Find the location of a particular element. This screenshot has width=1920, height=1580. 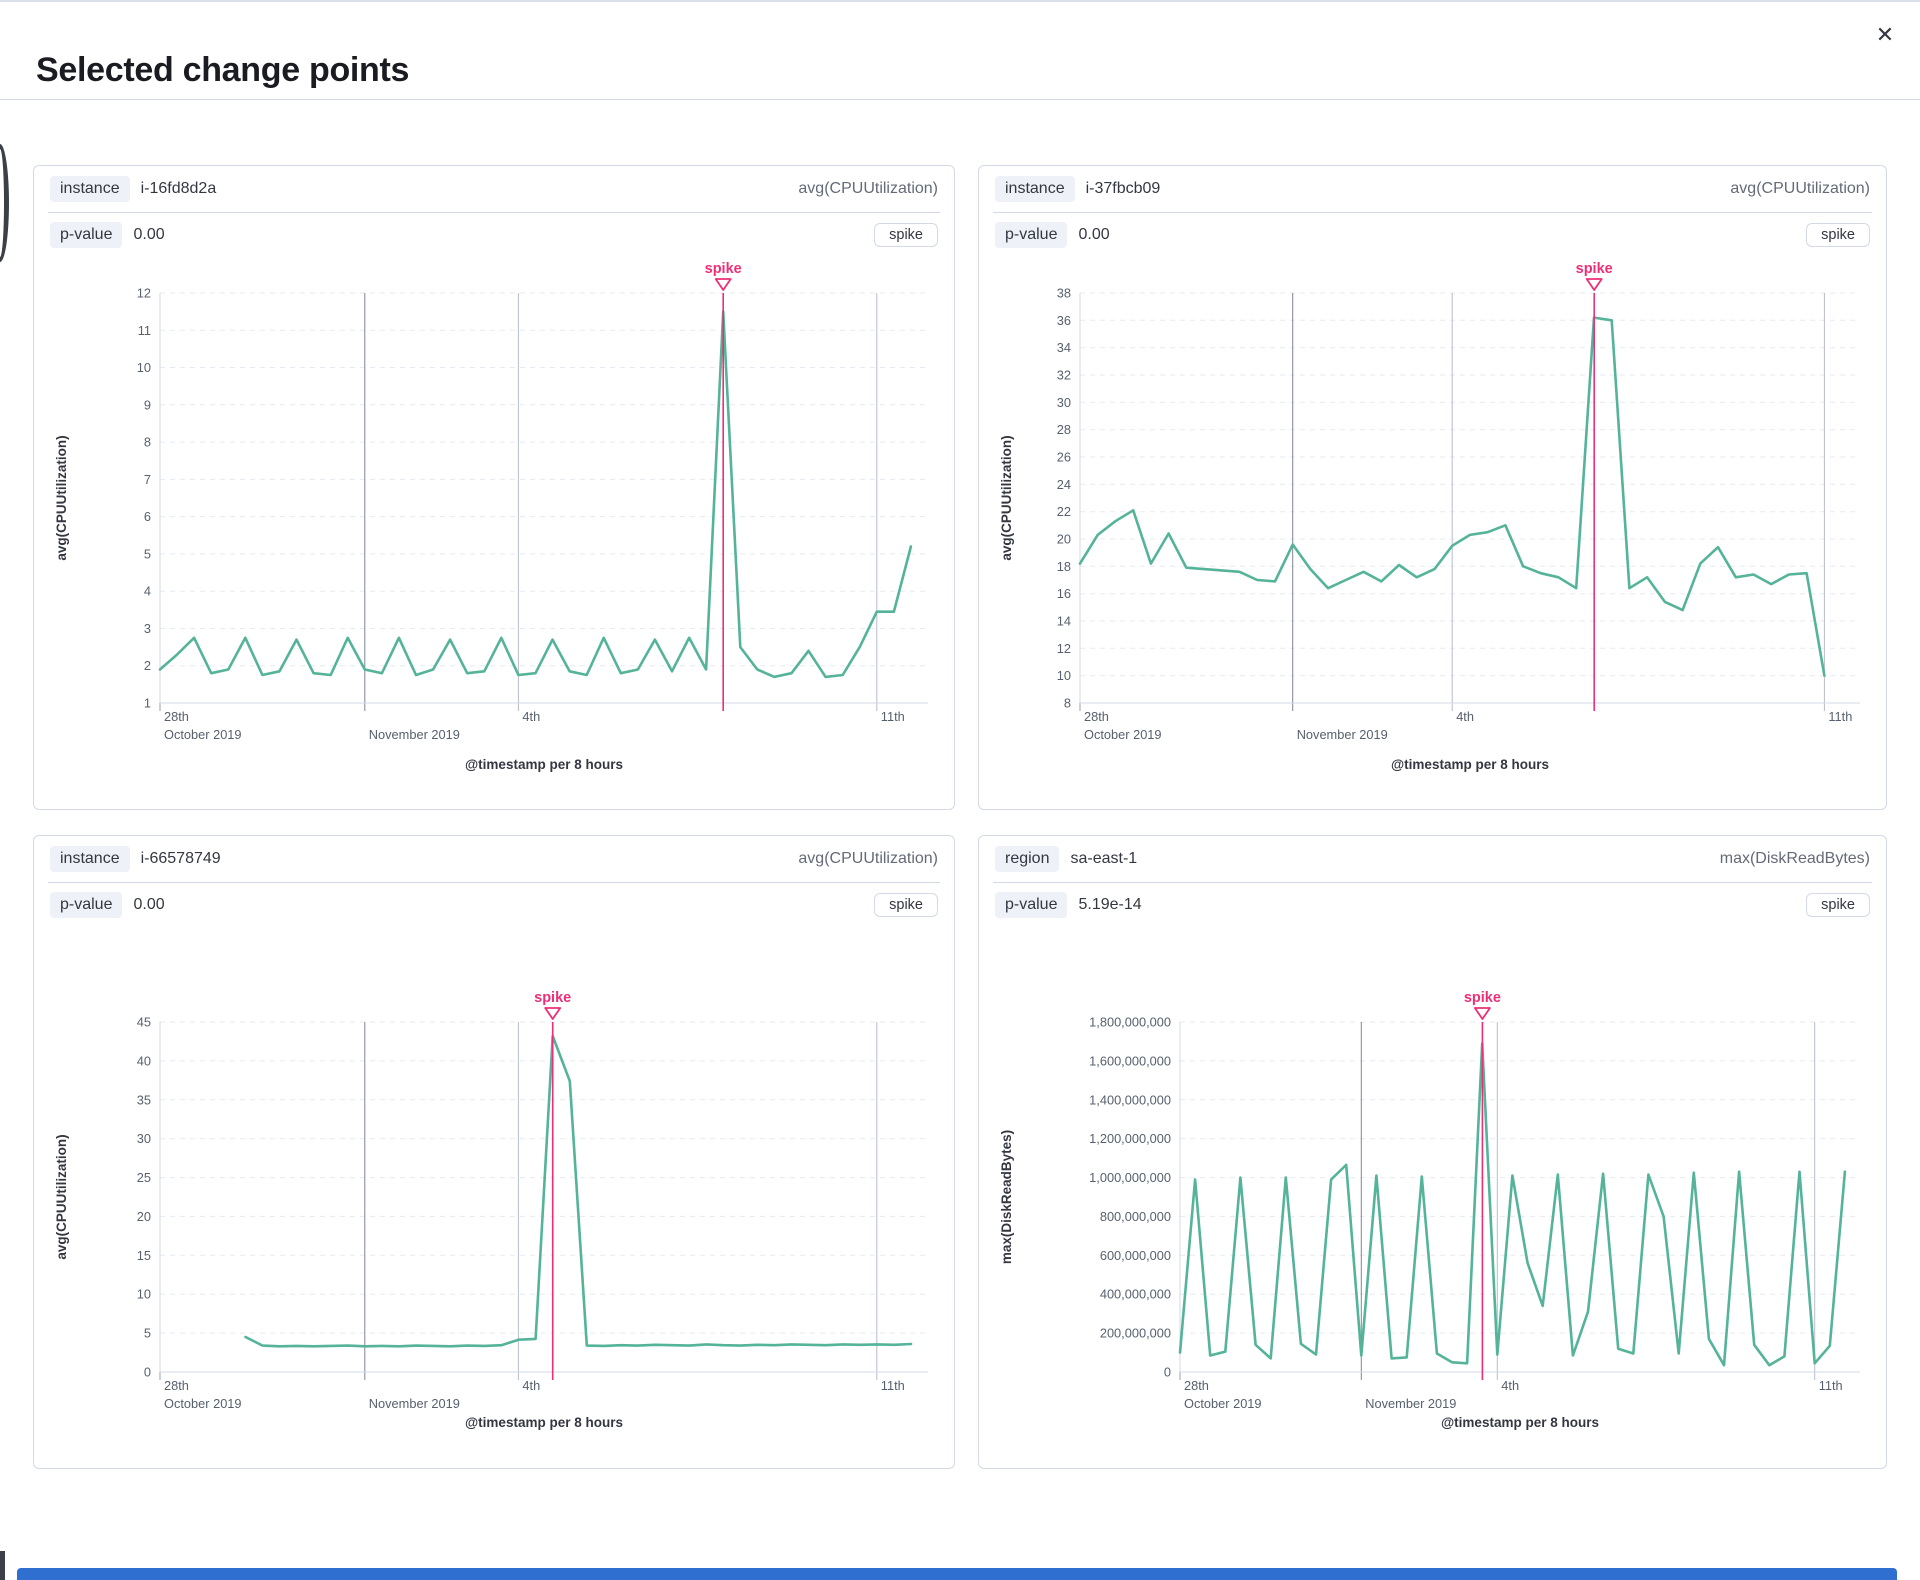

background-page-fragment is located at coordinates (4, 203).